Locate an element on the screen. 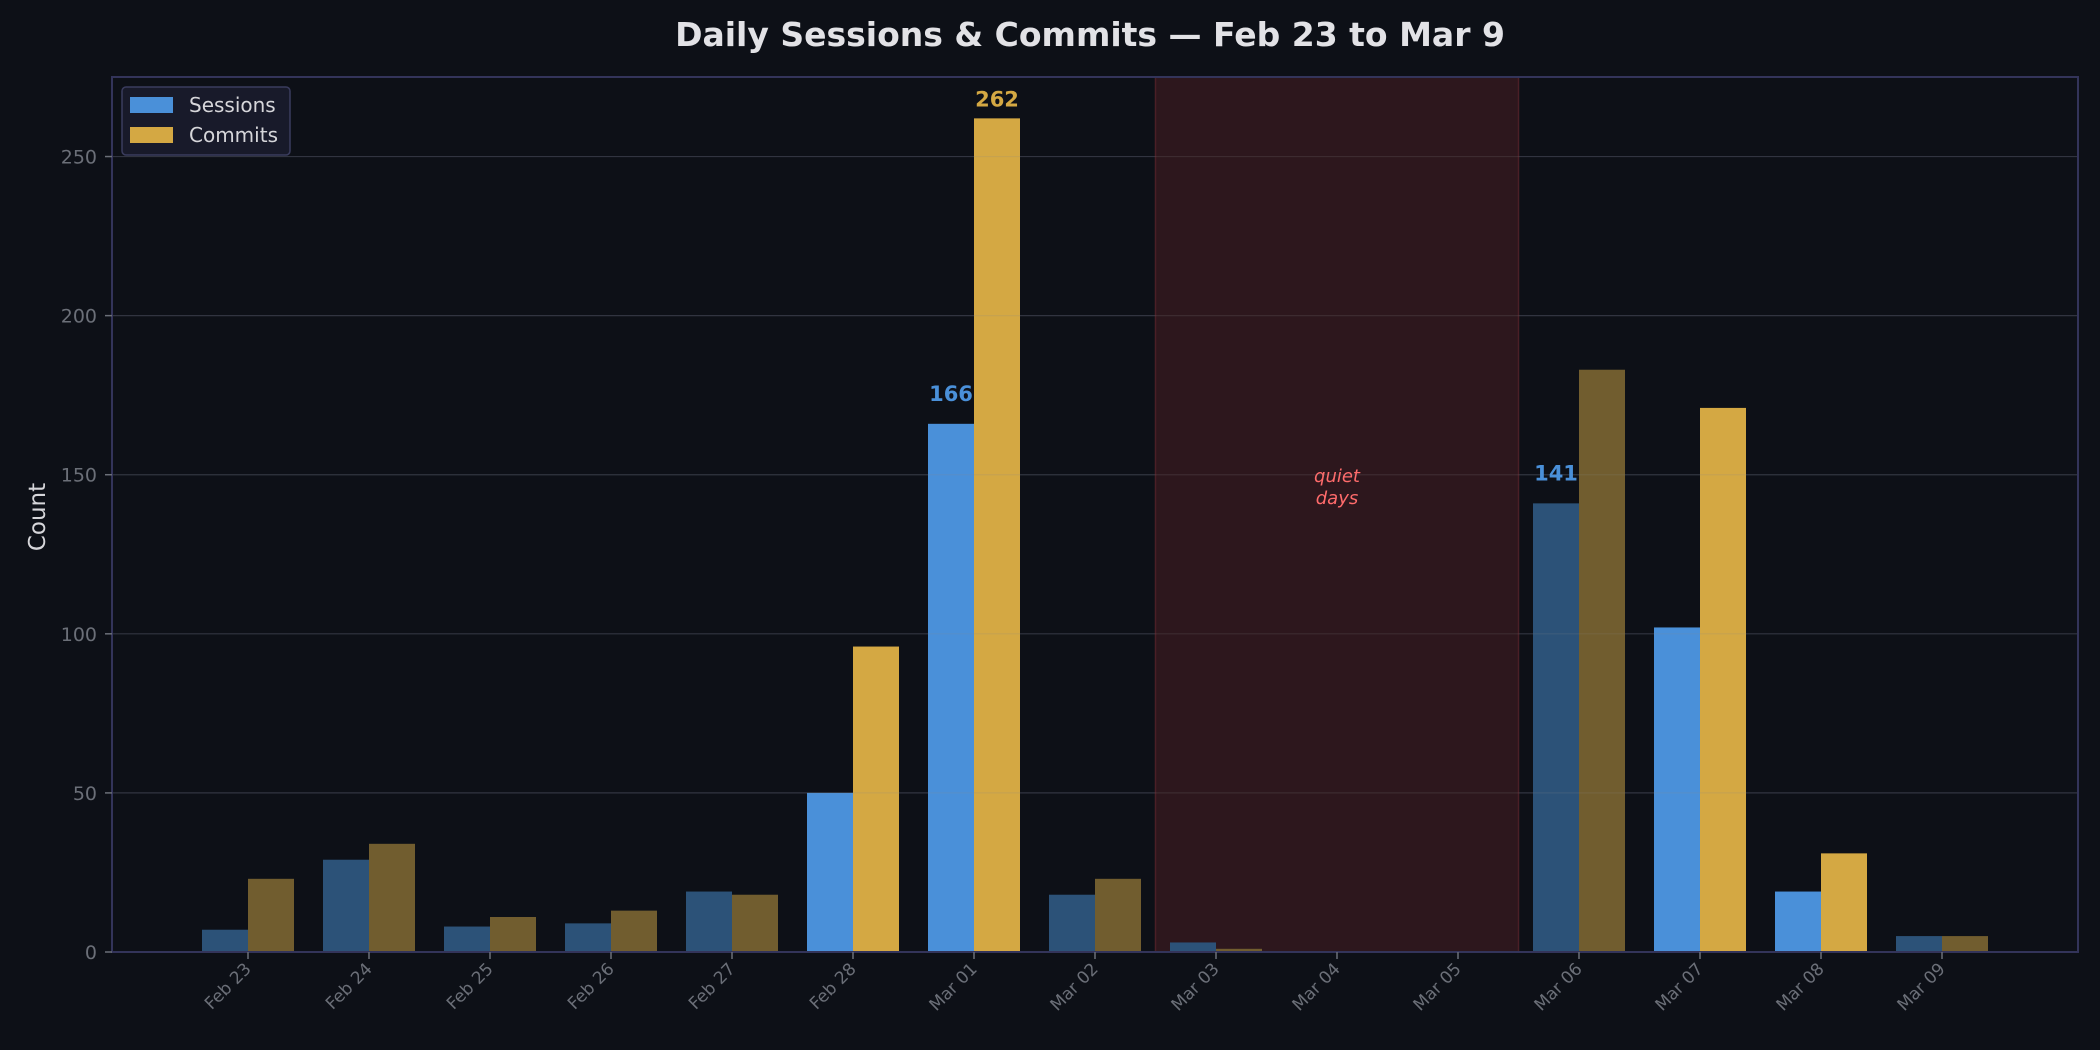 This screenshot has width=2100, height=1050. legend-label-commits: Commits is located at coordinates (233, 135).